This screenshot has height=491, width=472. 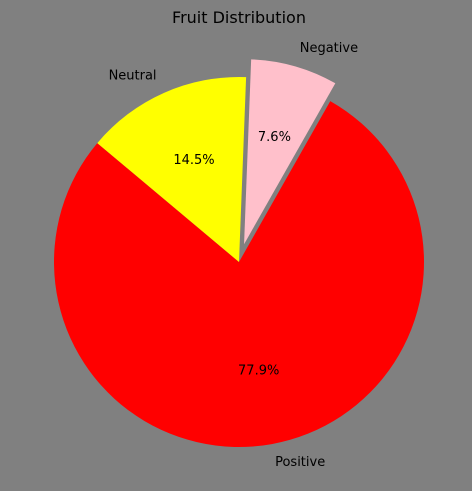 I want to click on slice-label-negative: Negative, so click(x=329, y=48).